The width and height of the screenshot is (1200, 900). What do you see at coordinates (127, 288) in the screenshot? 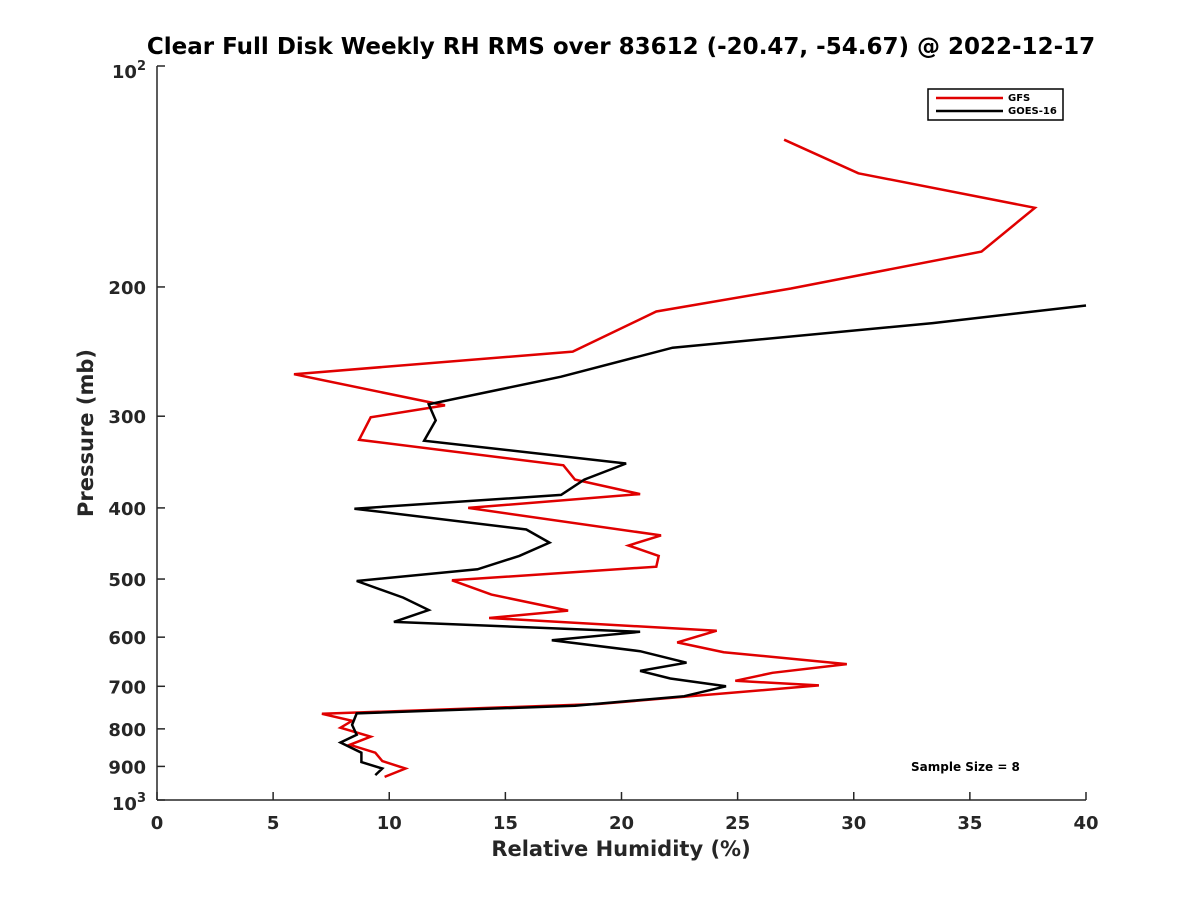
I see `y-tick-label: 200` at bounding box center [127, 288].